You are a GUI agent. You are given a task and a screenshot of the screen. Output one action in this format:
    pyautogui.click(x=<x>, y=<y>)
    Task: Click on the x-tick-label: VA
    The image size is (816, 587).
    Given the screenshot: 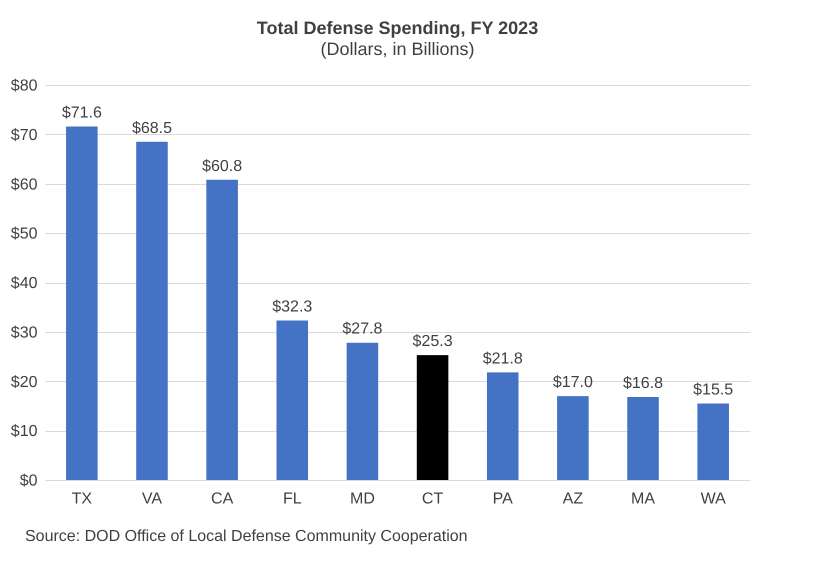 What is the action you would take?
    pyautogui.click(x=152, y=499)
    